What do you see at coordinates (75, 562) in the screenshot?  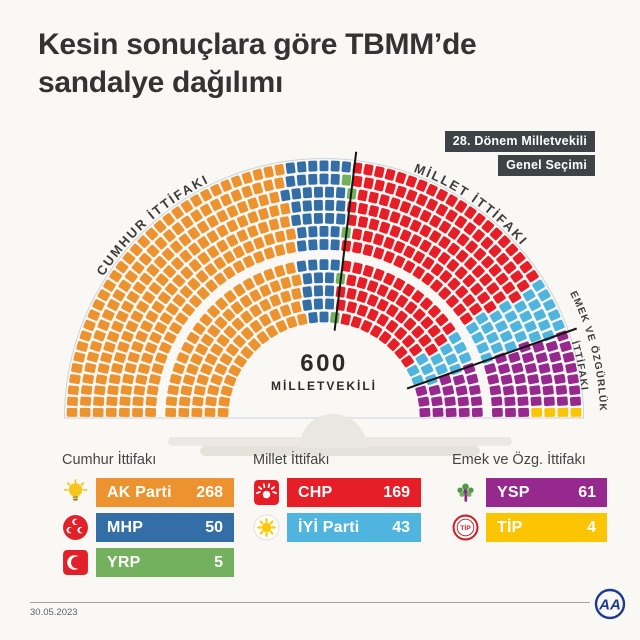 I see `yrp-logo-icon` at bounding box center [75, 562].